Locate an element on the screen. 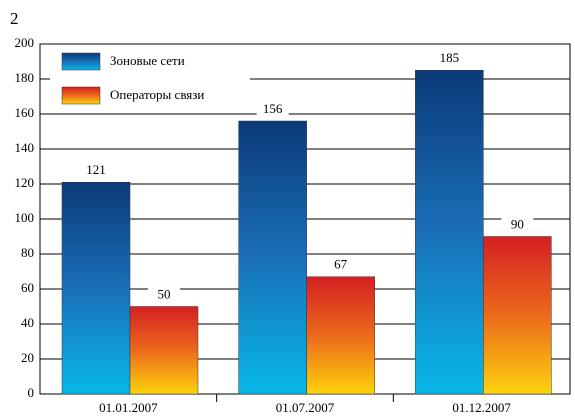 The width and height of the screenshot is (575, 418). value-label: 121 is located at coordinates (96, 169).